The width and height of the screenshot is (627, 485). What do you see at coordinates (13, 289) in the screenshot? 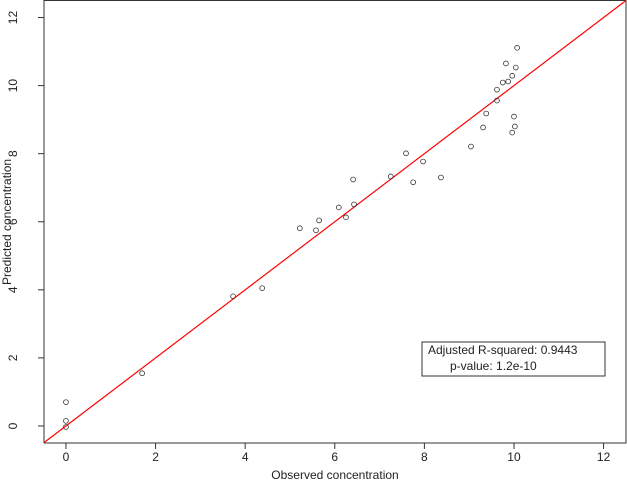
I see `y-tick-label: 4` at bounding box center [13, 289].